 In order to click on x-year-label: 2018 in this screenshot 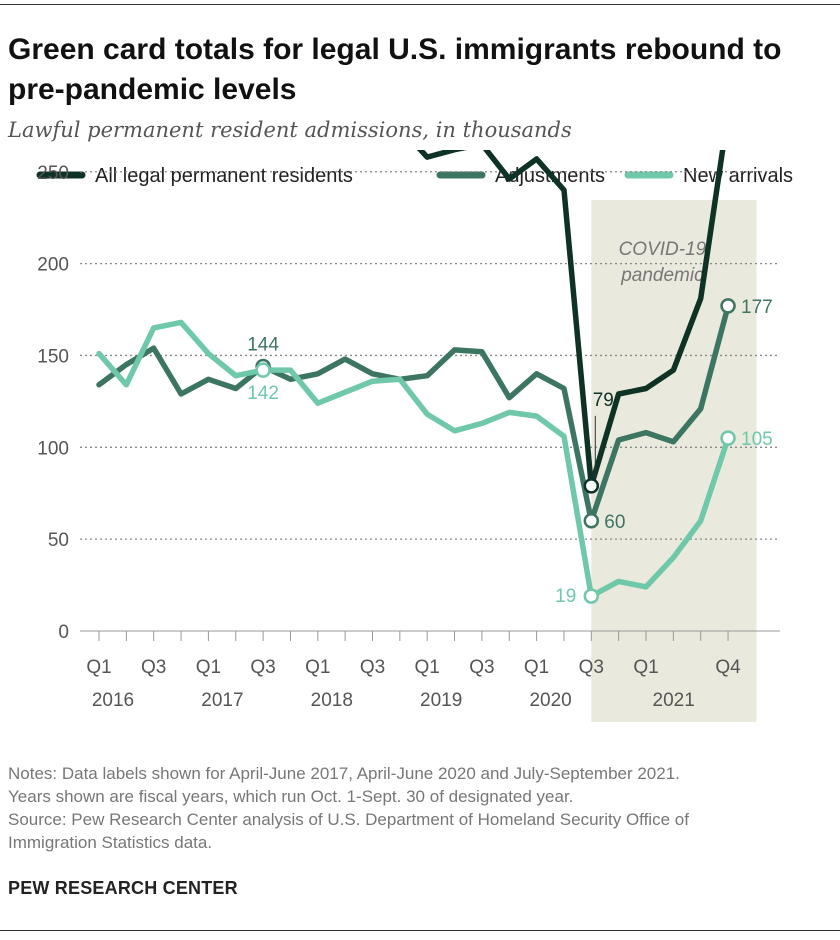, I will do `click(332, 700)`.